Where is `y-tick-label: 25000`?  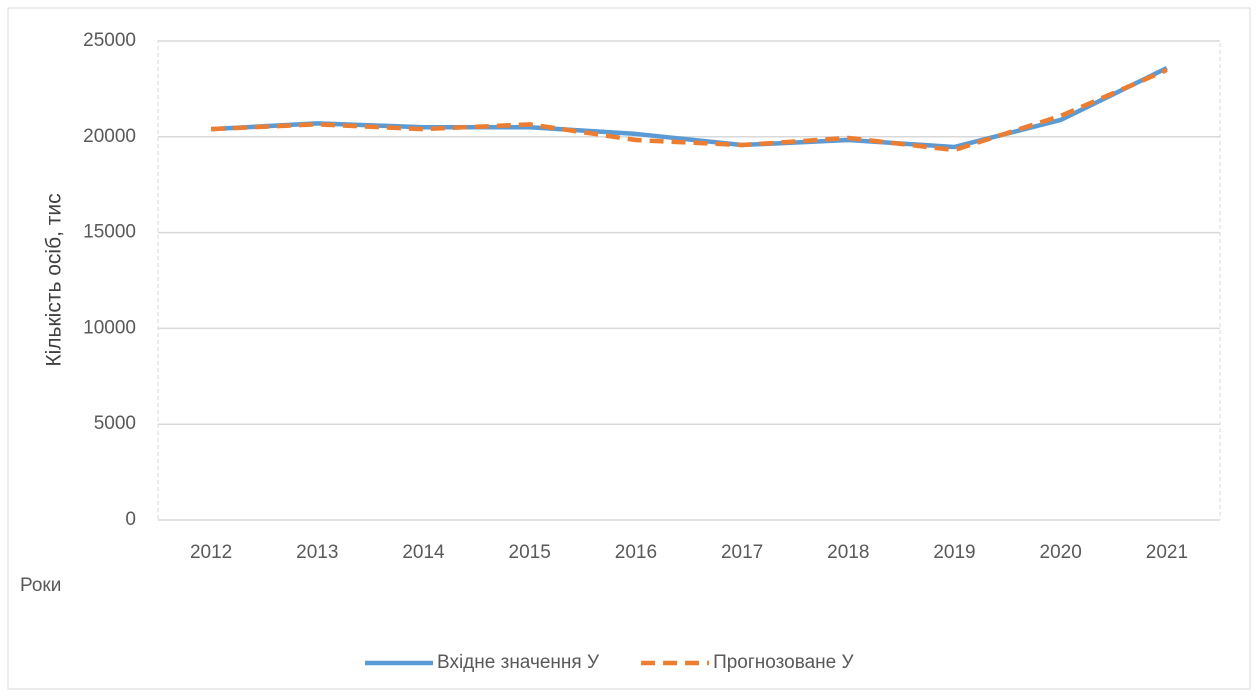
y-tick-label: 25000 is located at coordinates (109, 40).